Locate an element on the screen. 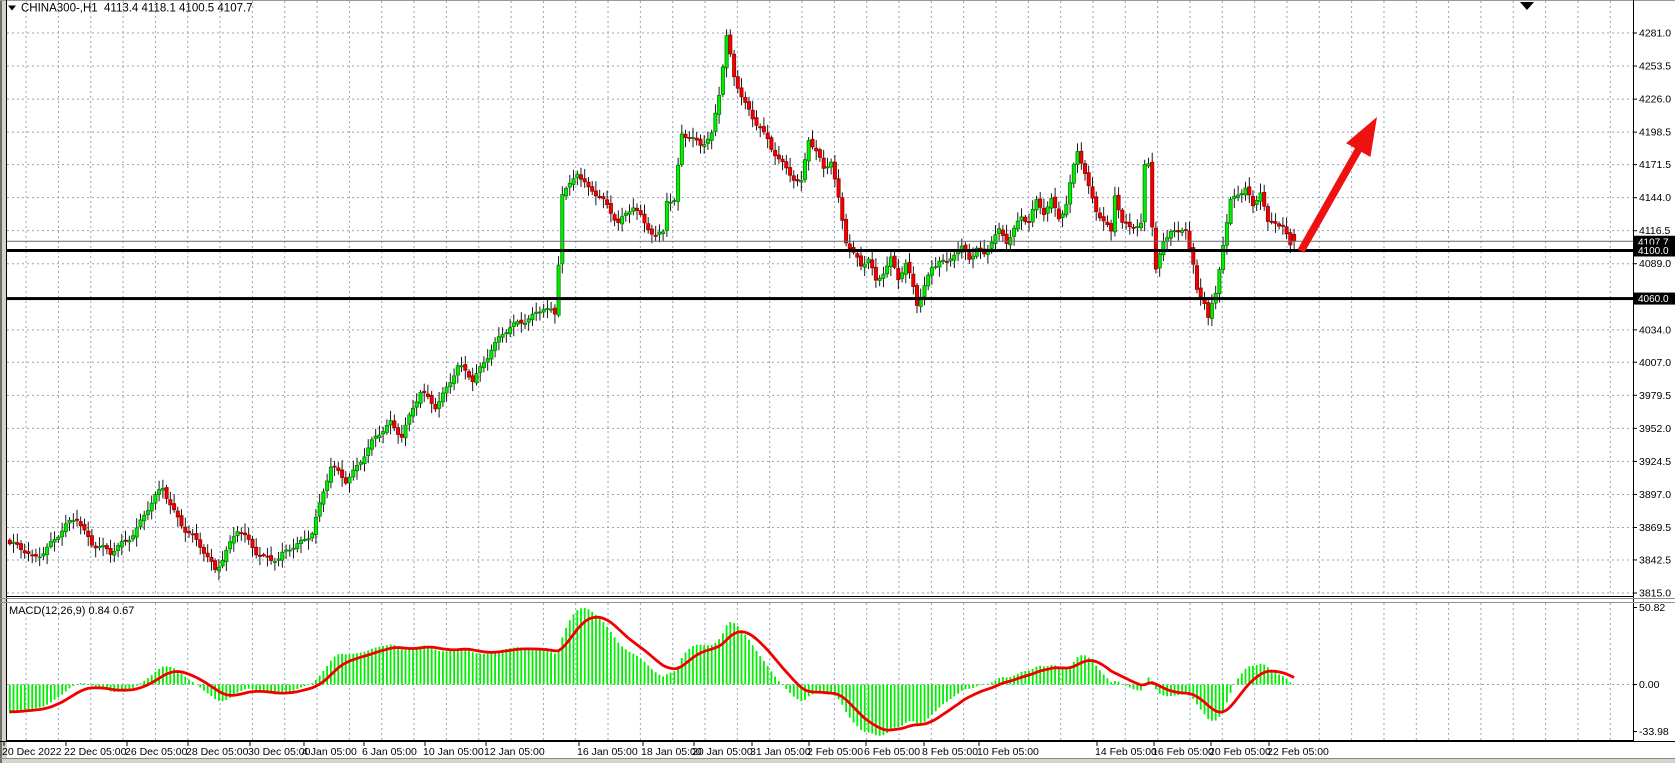 The width and height of the screenshot is (1675, 763). macd-label: MACD(12,26,9) 0.84 0.67 is located at coordinates (71, 611).